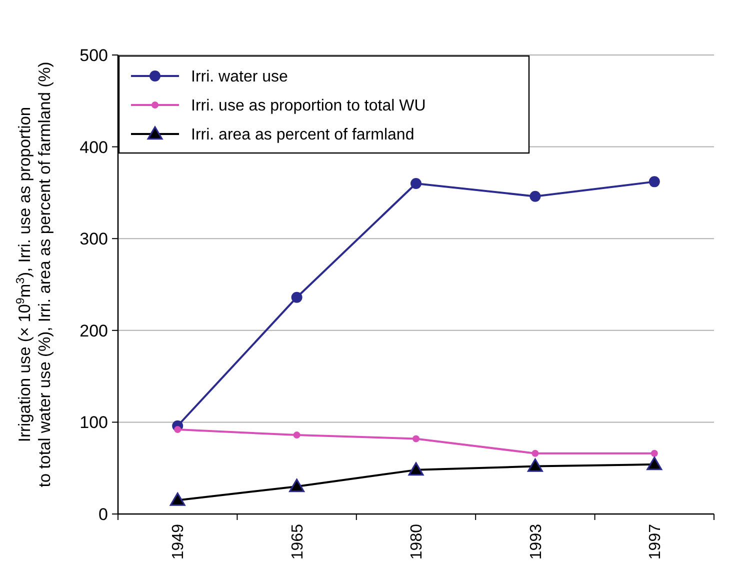 The height and width of the screenshot is (575, 734). Describe the element at coordinates (94, 239) in the screenshot. I see `y-tick-label: 300` at that location.